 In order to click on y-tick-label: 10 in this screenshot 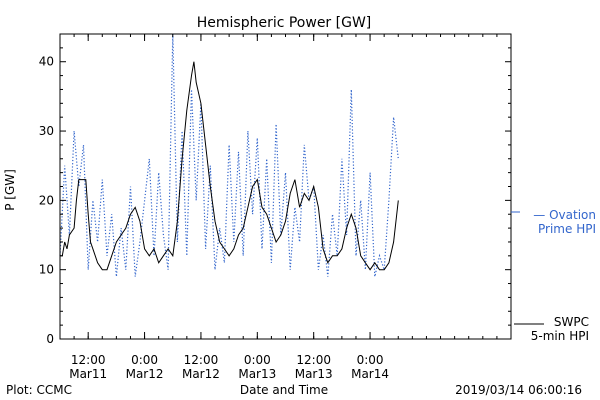, I will do `click(46, 270)`.